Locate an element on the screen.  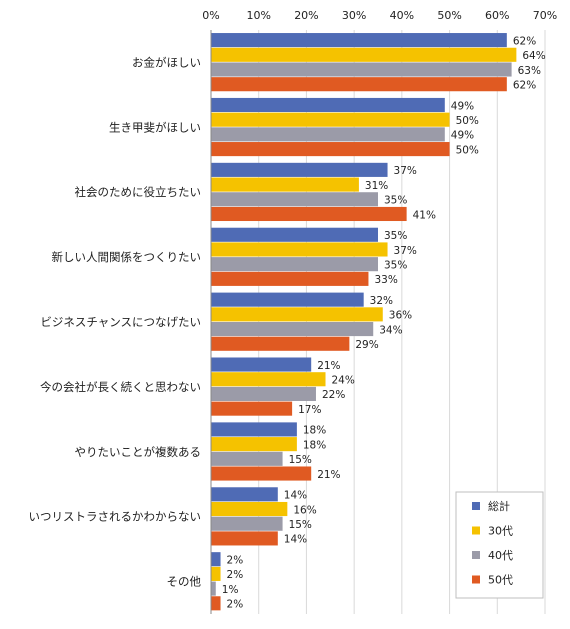
data-label: 17% is located at coordinates (309, 410).